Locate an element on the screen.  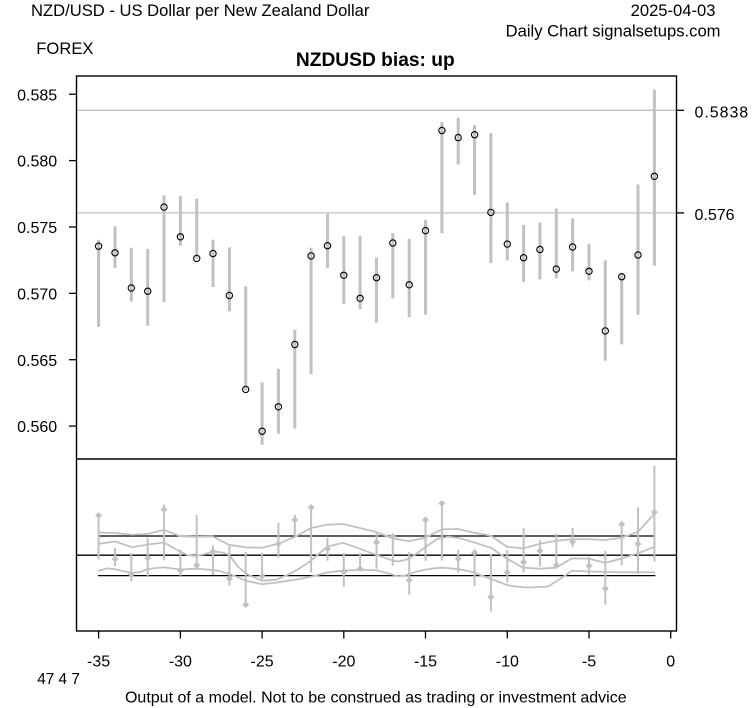
svg-text: 0.585 is located at coordinates (37, 95).